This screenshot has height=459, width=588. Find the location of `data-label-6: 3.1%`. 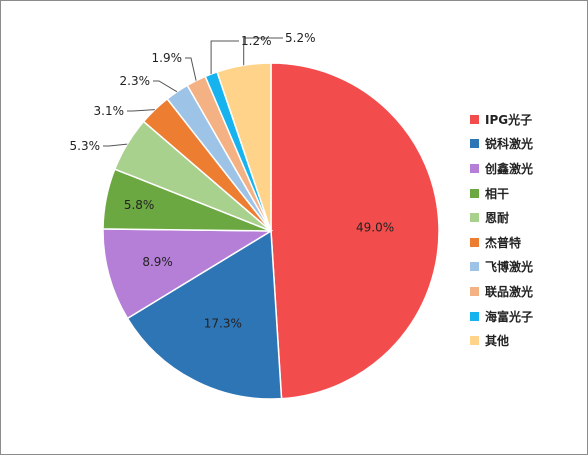

data-label-6: 3.1% is located at coordinates (109, 111).